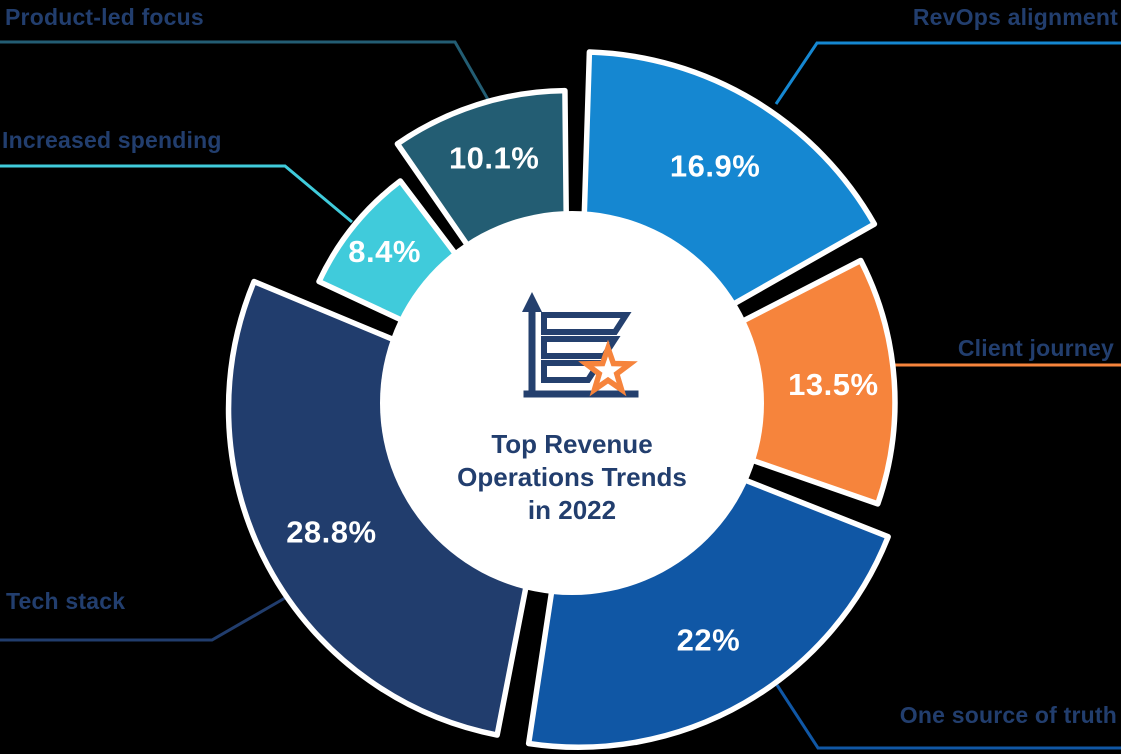 The width and height of the screenshot is (1121, 754). I want to click on value-label-product-led-focus: 10.1%, so click(494, 158).